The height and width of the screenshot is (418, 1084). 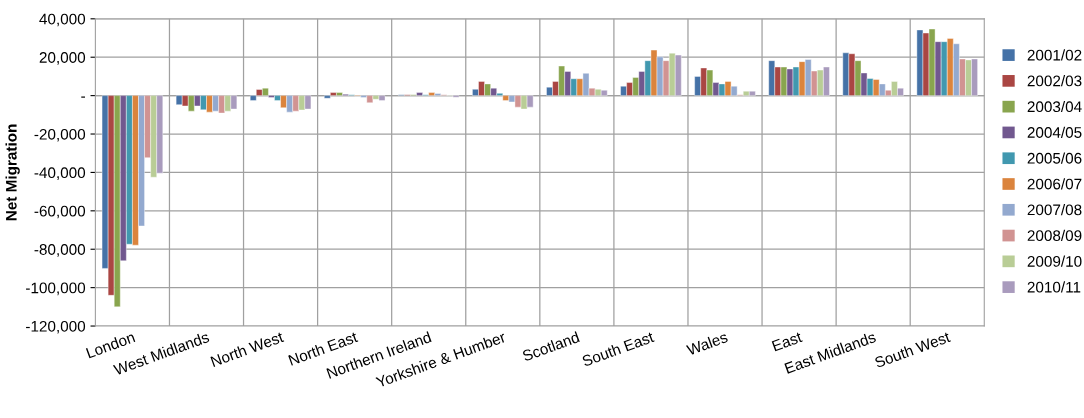 I want to click on legend-label: 2010/11, so click(x=1054, y=287).